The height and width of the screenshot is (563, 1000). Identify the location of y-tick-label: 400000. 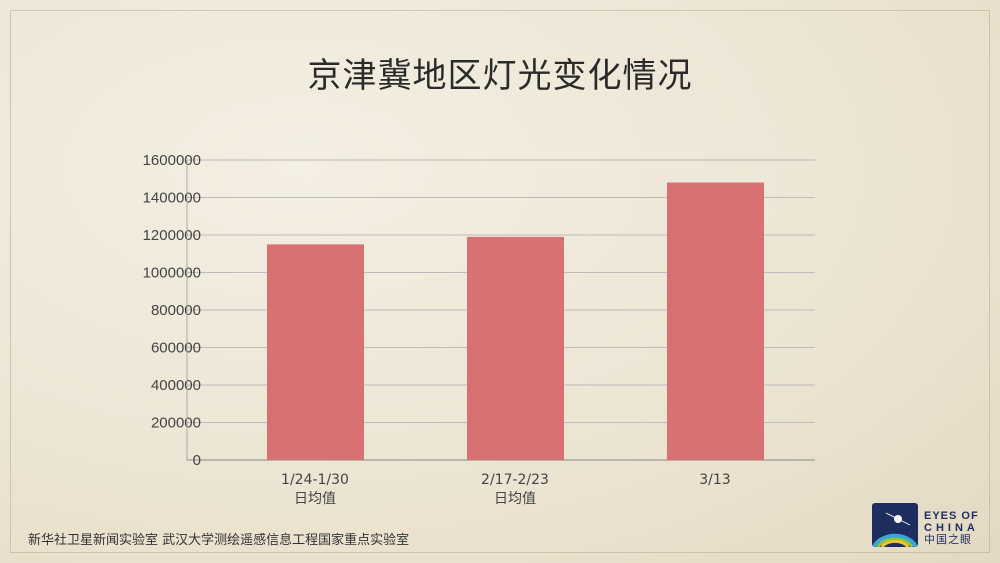
(176, 385).